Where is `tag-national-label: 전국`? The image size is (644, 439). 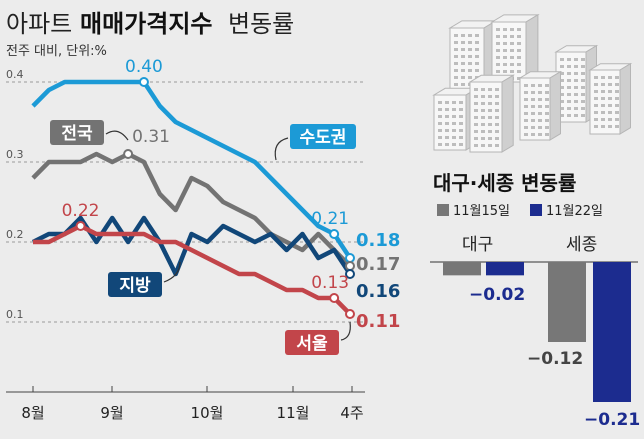
tag-national-label: 전국 is located at coordinates (77, 134).